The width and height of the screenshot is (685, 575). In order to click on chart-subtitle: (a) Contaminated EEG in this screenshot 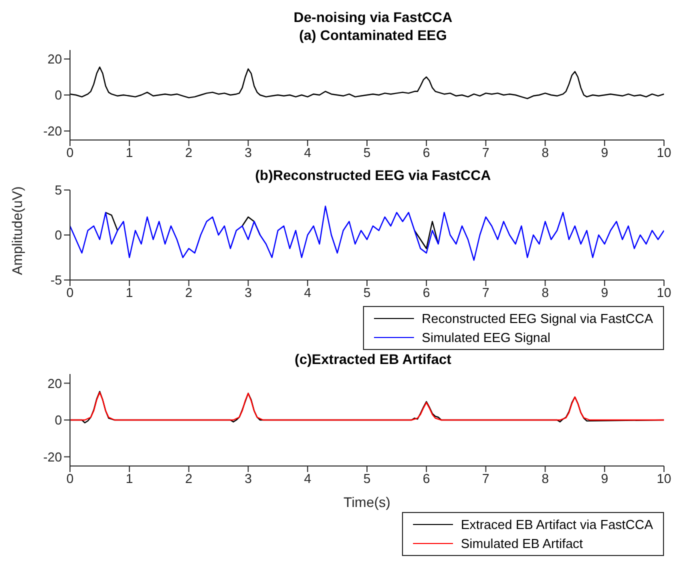, I will do `click(373, 35)`.